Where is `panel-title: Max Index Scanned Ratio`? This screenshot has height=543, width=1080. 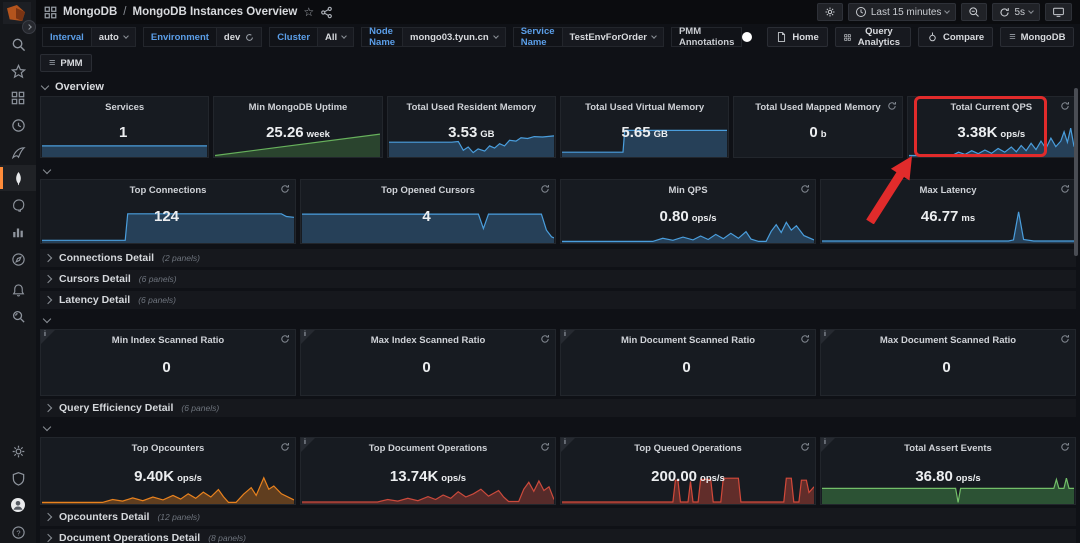
panel-title: Max Index Scanned Ratio is located at coordinates (428, 340).